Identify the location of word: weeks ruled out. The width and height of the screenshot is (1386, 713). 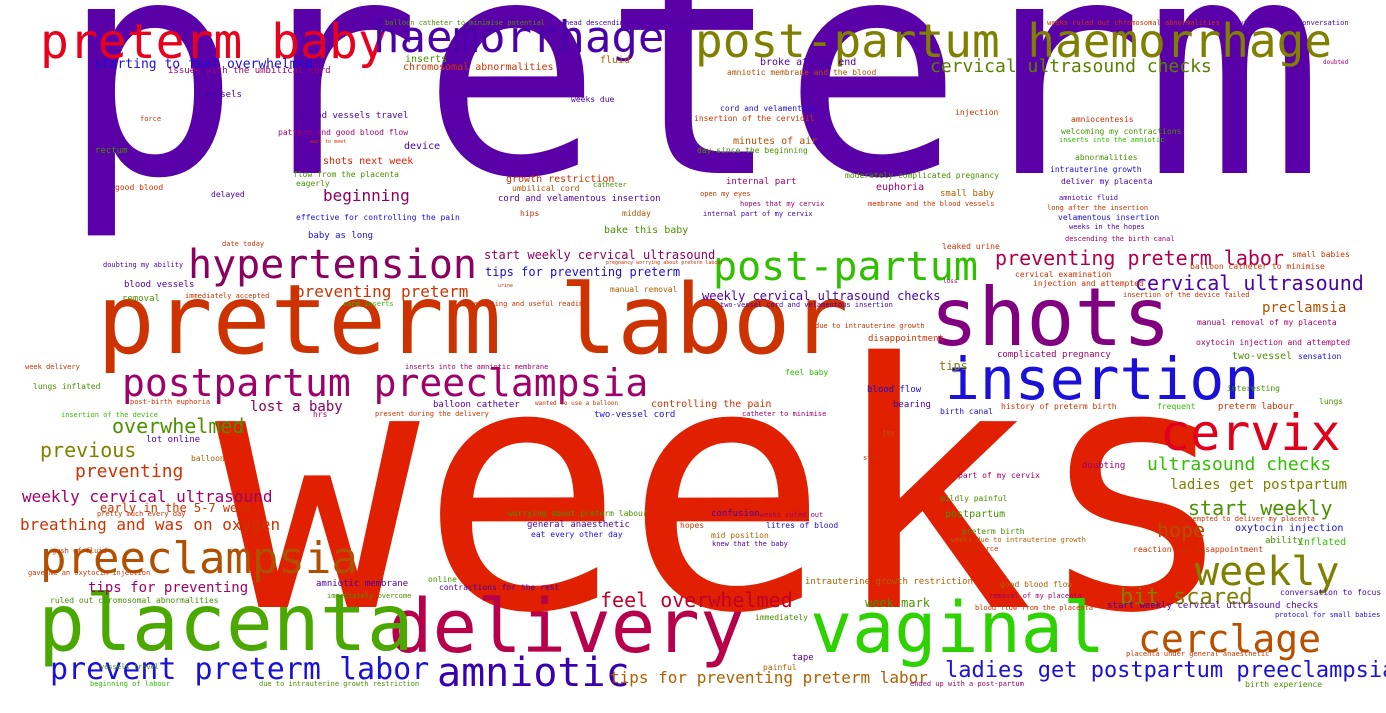
(792, 515).